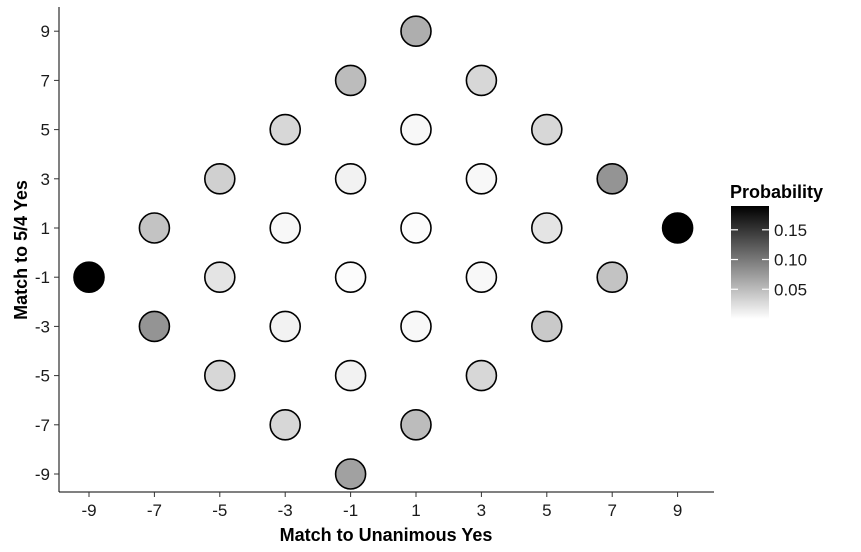 The image size is (861, 552). What do you see at coordinates (42, 474) in the screenshot?
I see `y-tick-label: -9` at bounding box center [42, 474].